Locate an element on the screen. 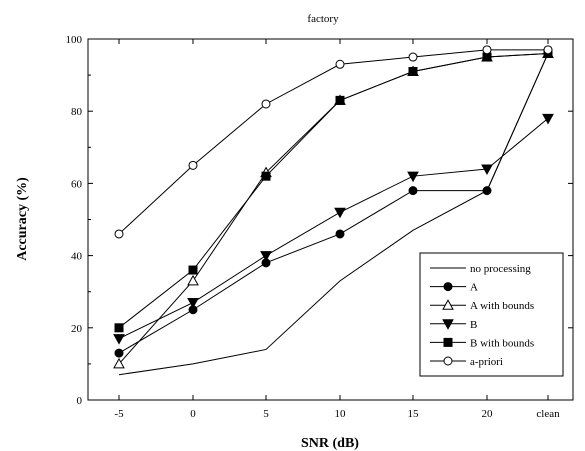 This screenshot has height=451, width=585. legend-label: no processing is located at coordinates (500, 269).